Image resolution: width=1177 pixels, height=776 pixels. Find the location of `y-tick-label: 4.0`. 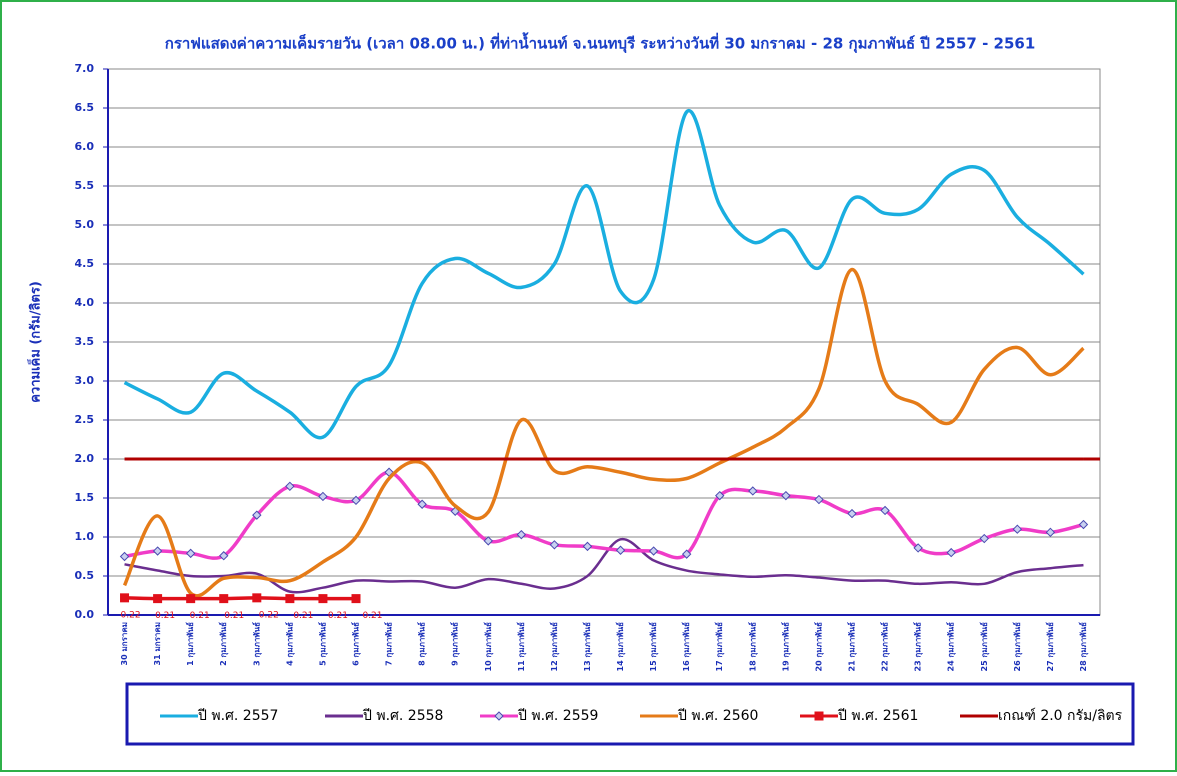

y-tick-label: 4.0 is located at coordinates (85, 302).